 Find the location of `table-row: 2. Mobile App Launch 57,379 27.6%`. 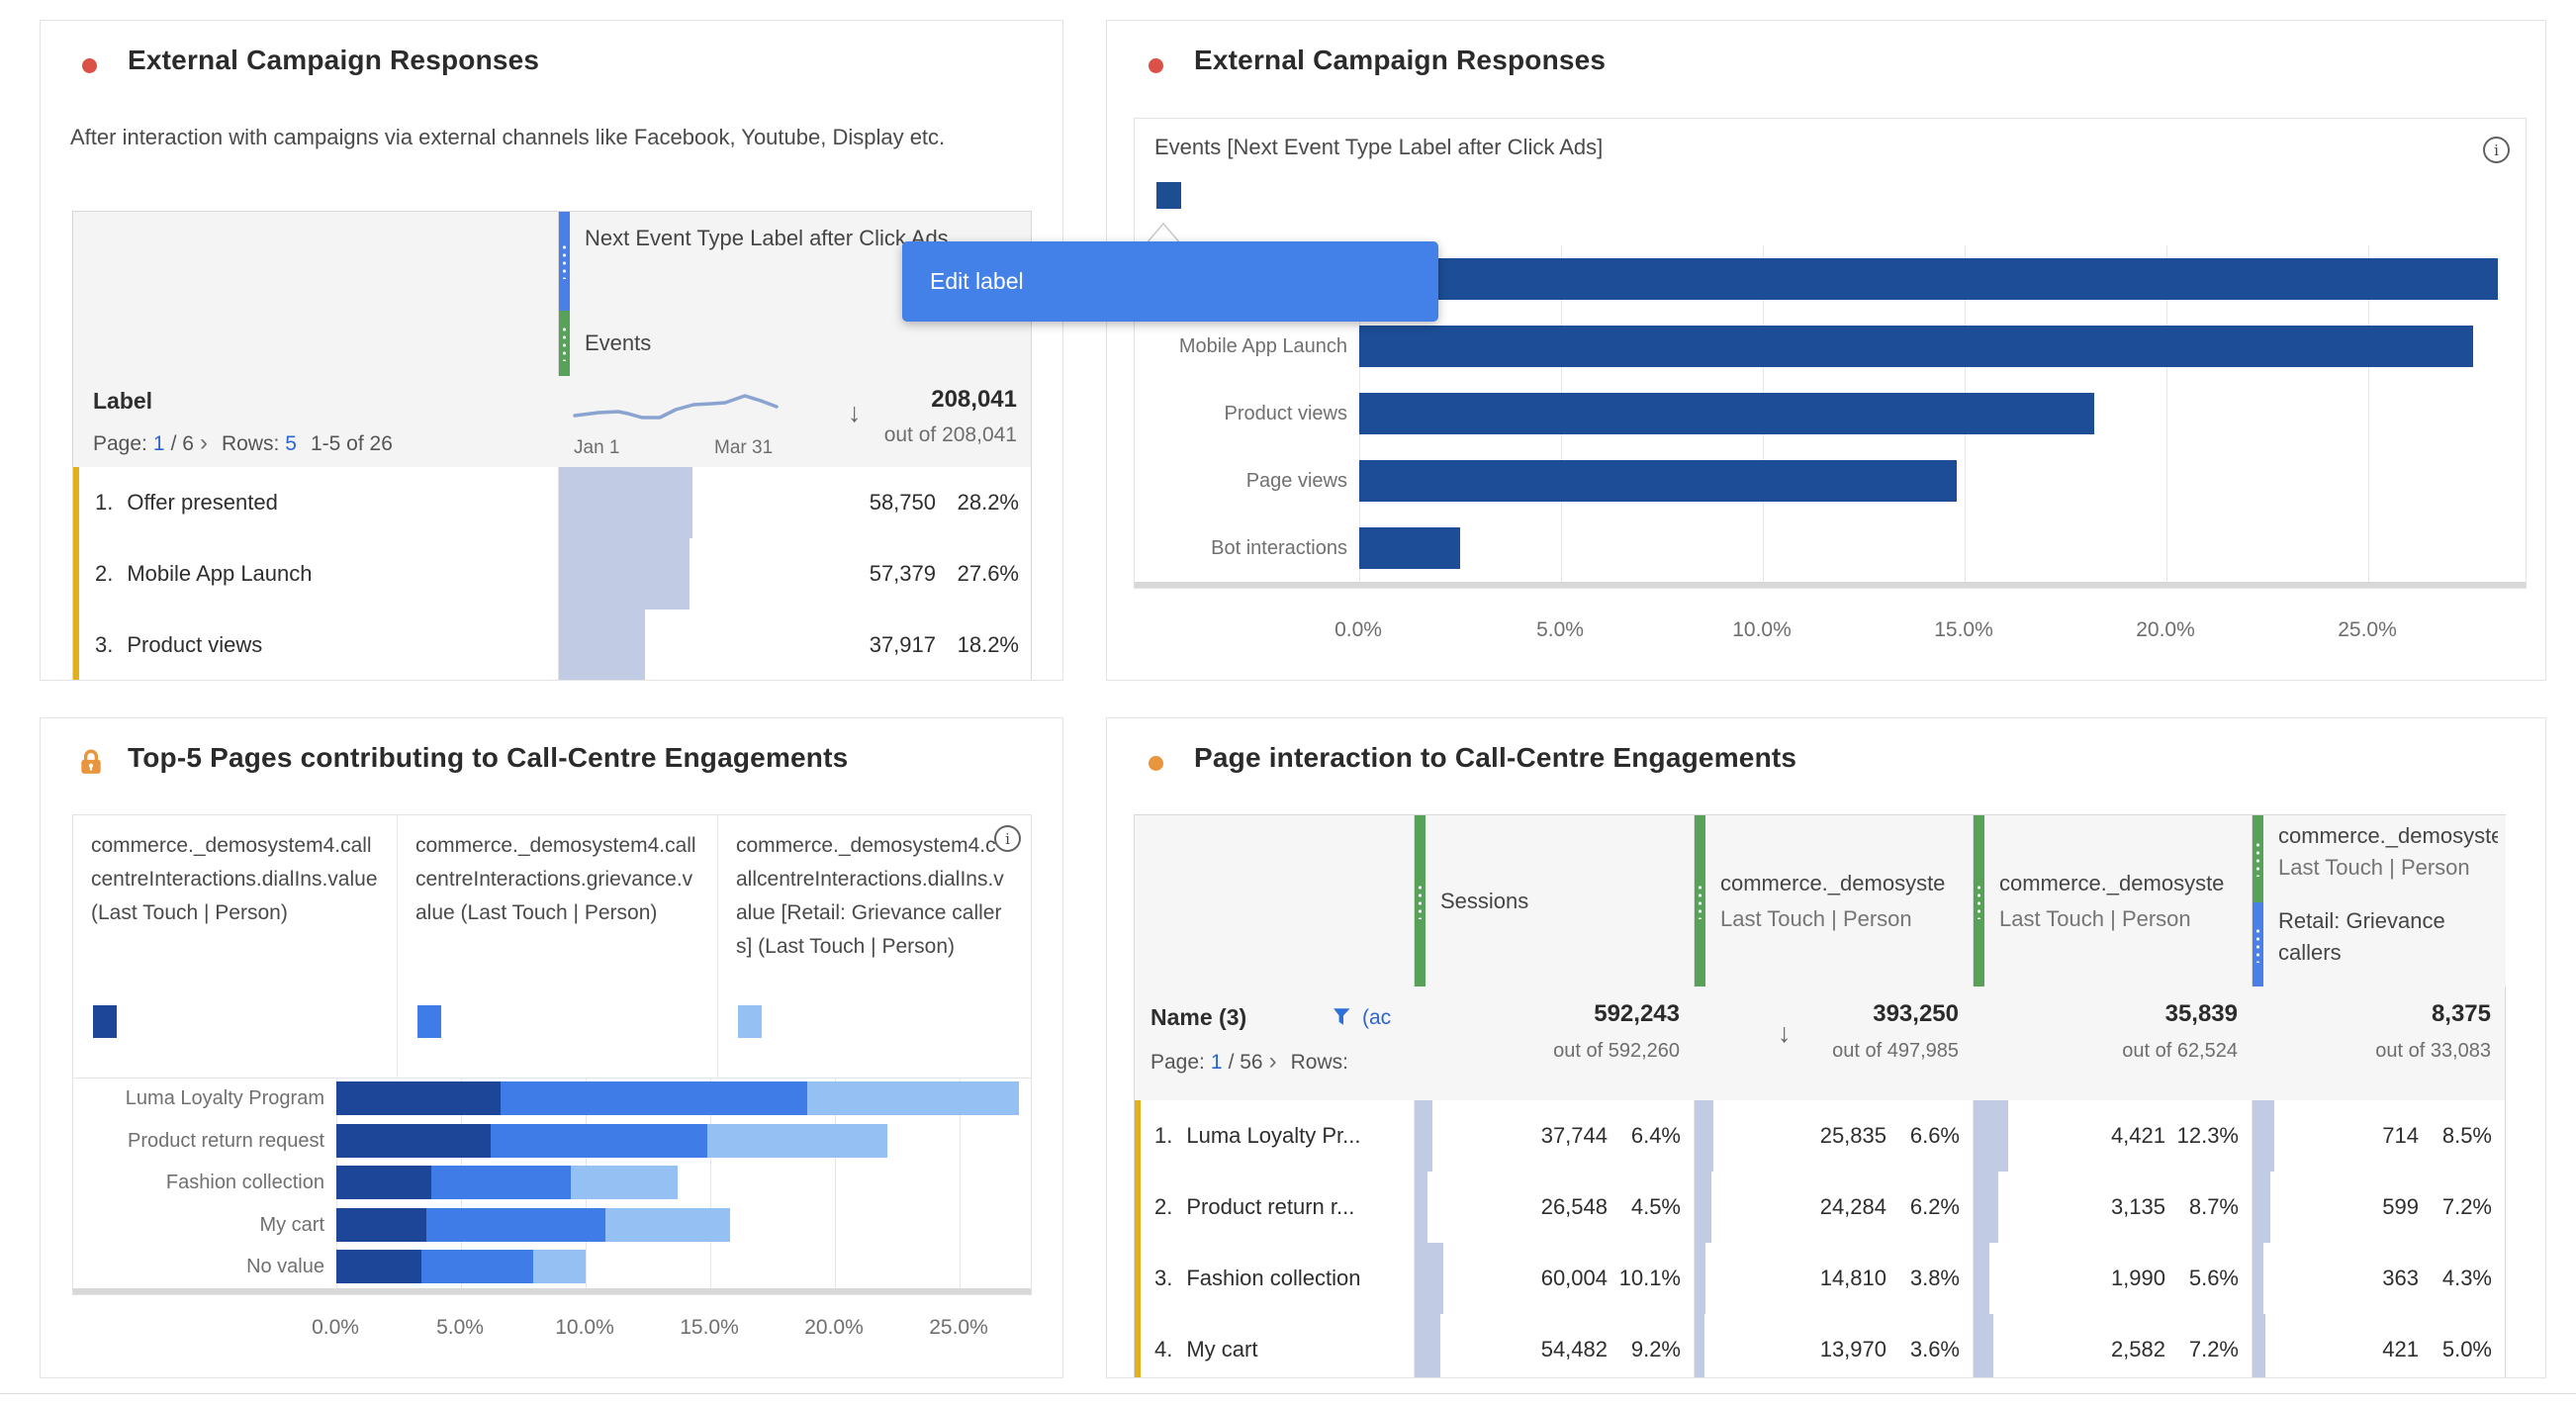

table-row: 2. Mobile App Launch 57,379 27.6% is located at coordinates (552, 574).